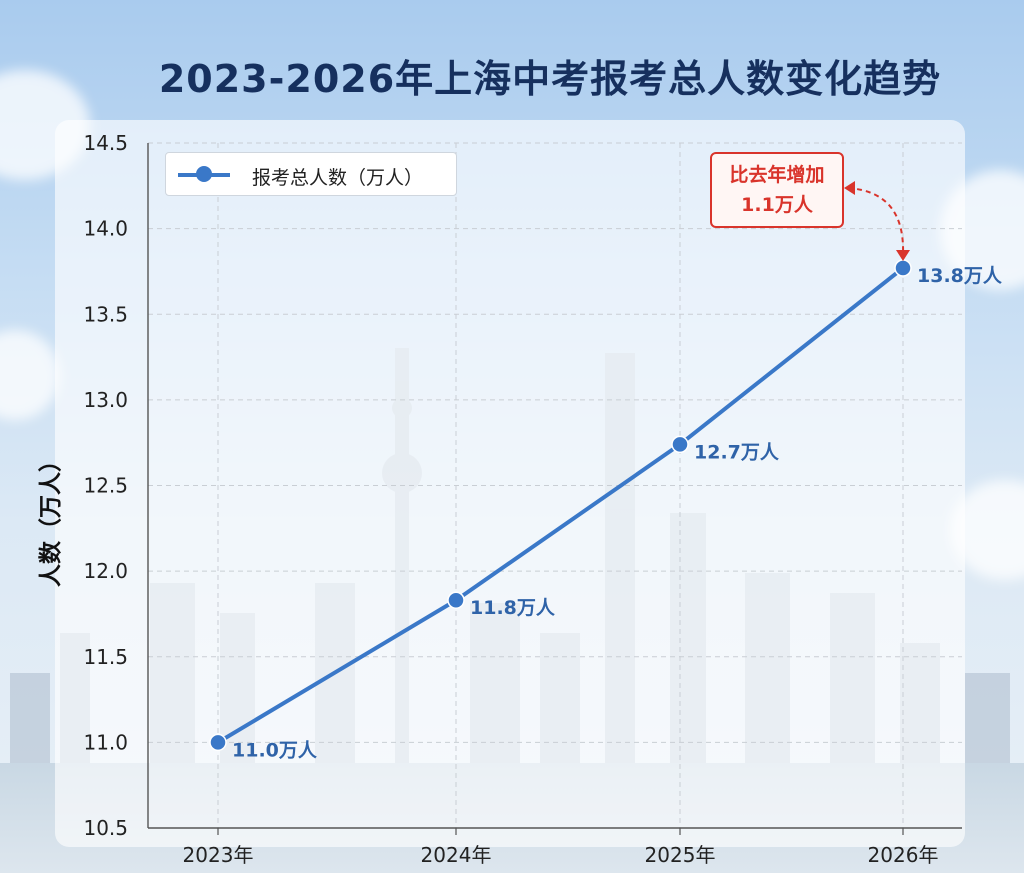 This screenshot has height=873, width=1024. I want to click on increase-annotation: 比去年增加 1.1万人, so click(777, 190).